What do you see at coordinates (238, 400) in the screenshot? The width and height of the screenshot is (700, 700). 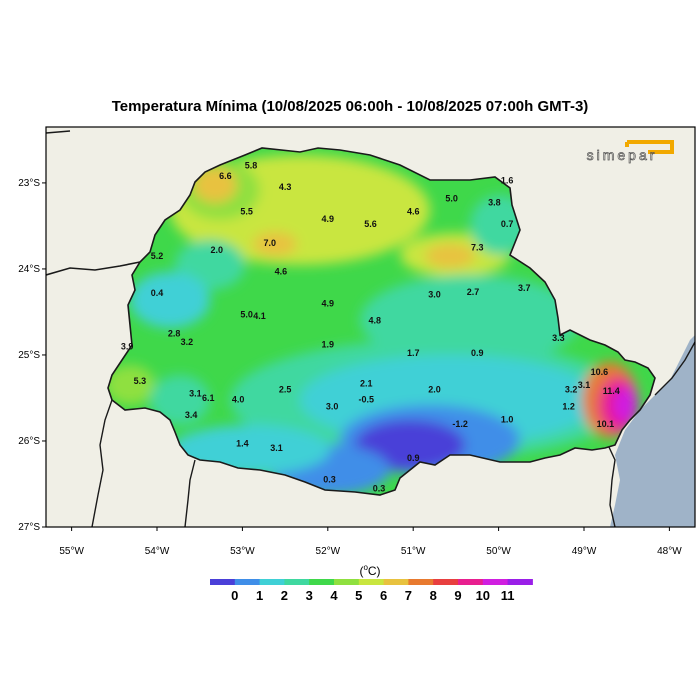 I see `station-value: 4.0` at bounding box center [238, 400].